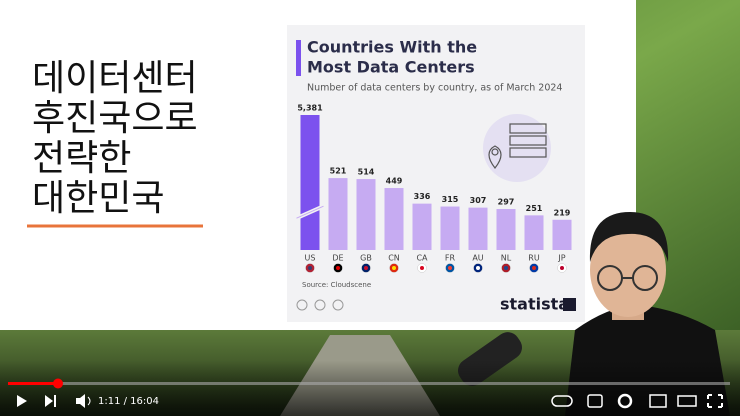  Describe the element at coordinates (450, 258) in the screenshot. I see `category-label: FR` at that location.